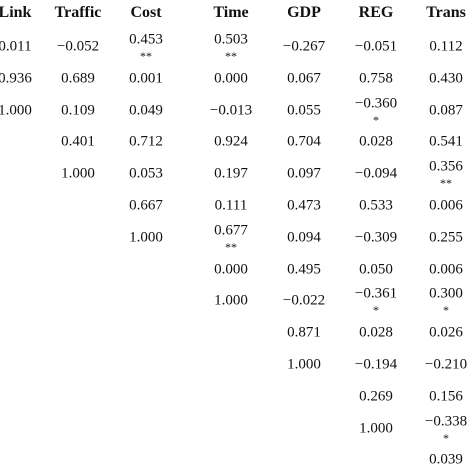 This screenshot has width=474, height=474. I want to click on column-header: Cost, so click(146, 12).